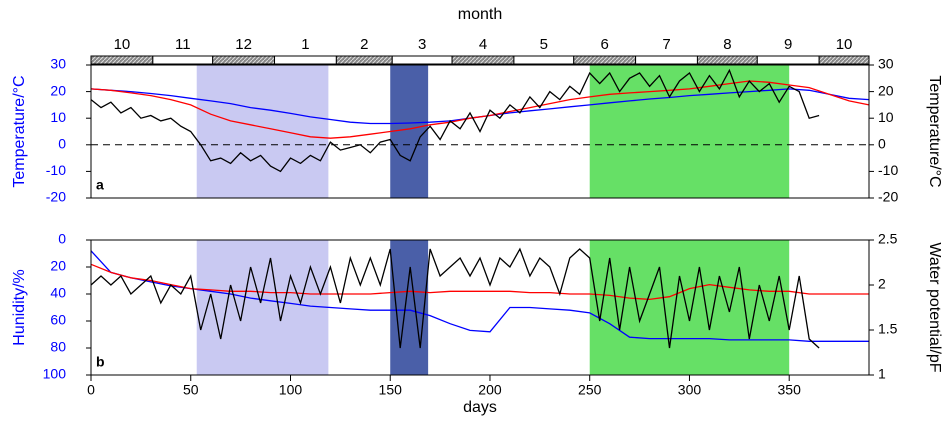  I want to click on y2-tick-label: 10, so click(886, 117).